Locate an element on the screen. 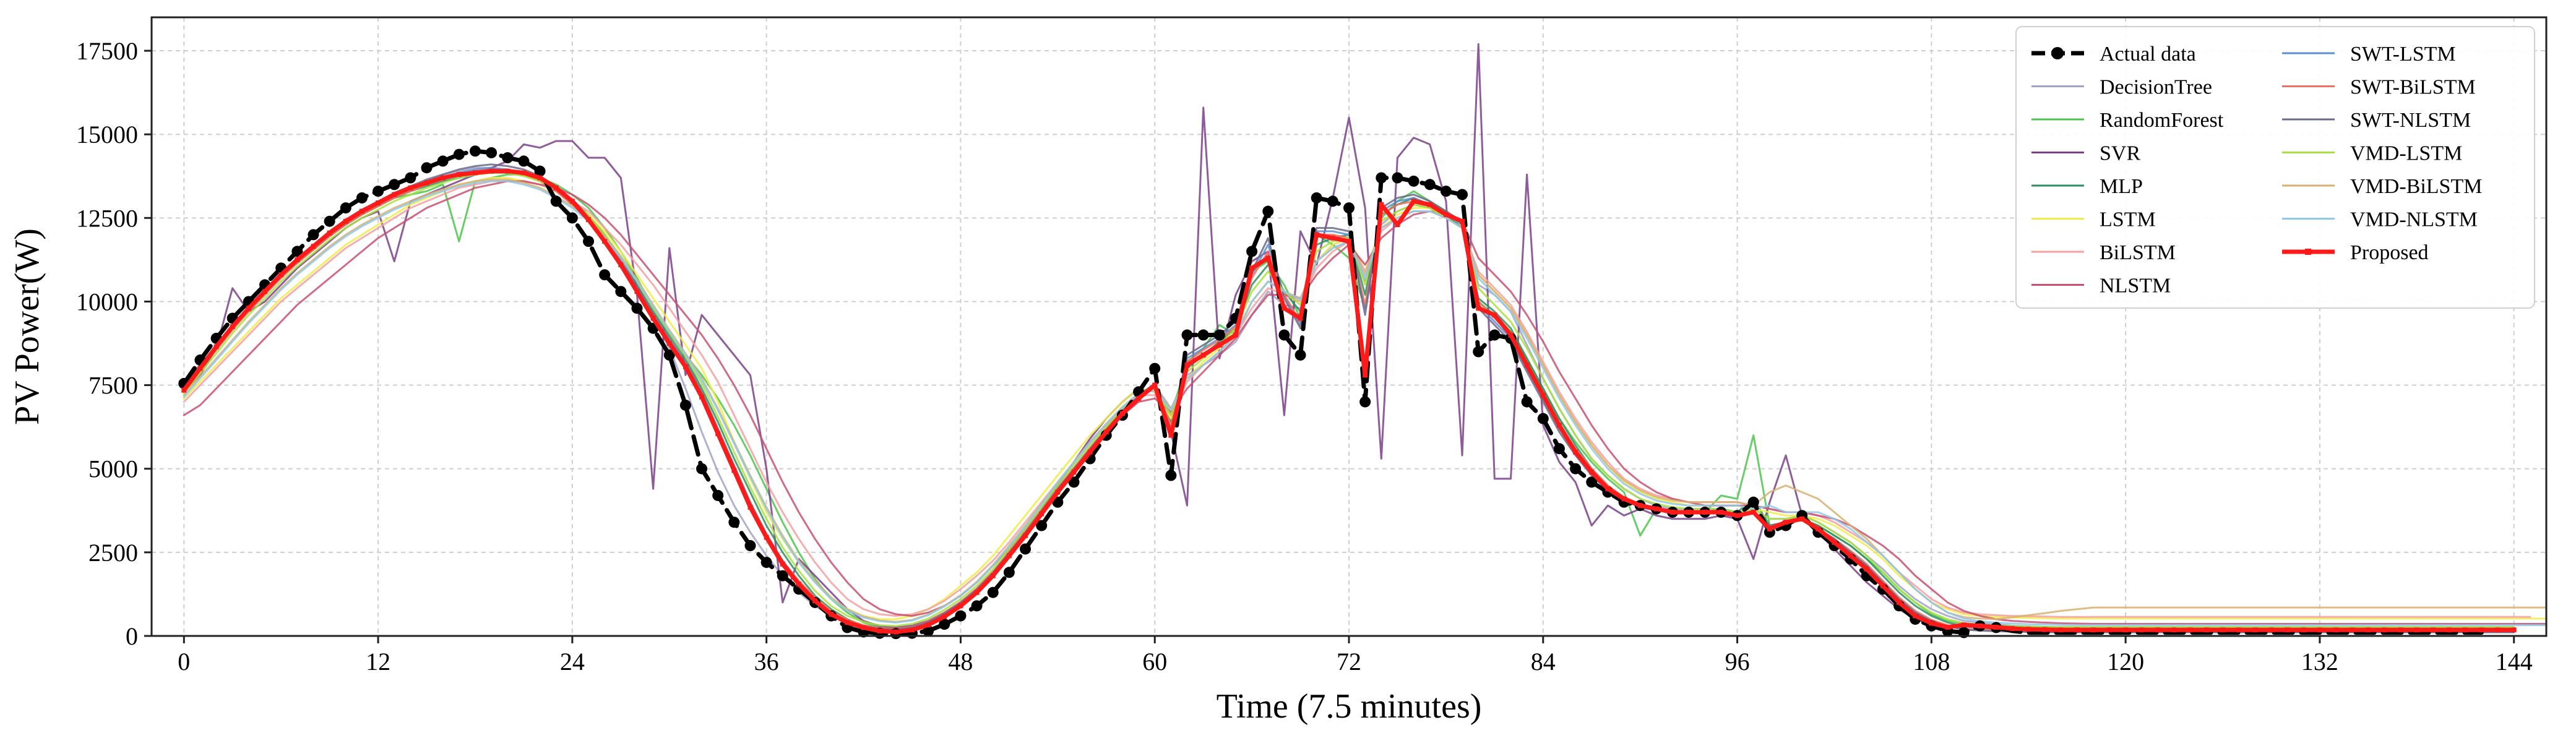 This screenshot has width=2576, height=738. x-tick-label: 48 is located at coordinates (960, 662).